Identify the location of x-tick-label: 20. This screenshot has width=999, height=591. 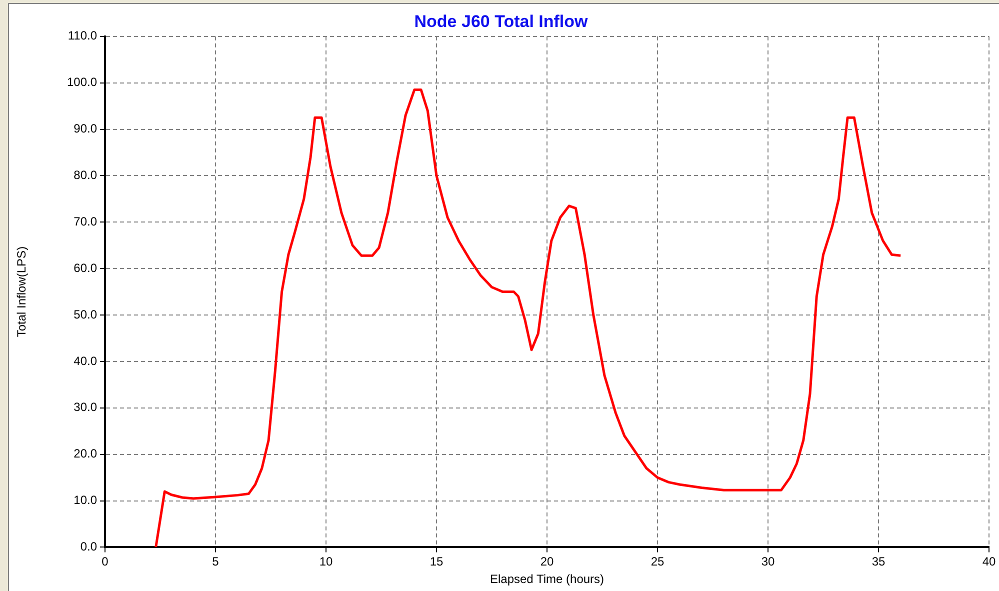
(547, 561).